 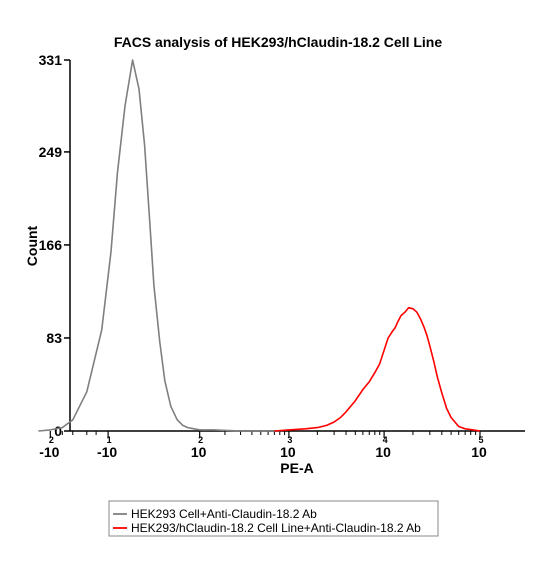 What do you see at coordinates (480, 440) in the screenshot?
I see `x-tick-label-exponent: 5` at bounding box center [480, 440].